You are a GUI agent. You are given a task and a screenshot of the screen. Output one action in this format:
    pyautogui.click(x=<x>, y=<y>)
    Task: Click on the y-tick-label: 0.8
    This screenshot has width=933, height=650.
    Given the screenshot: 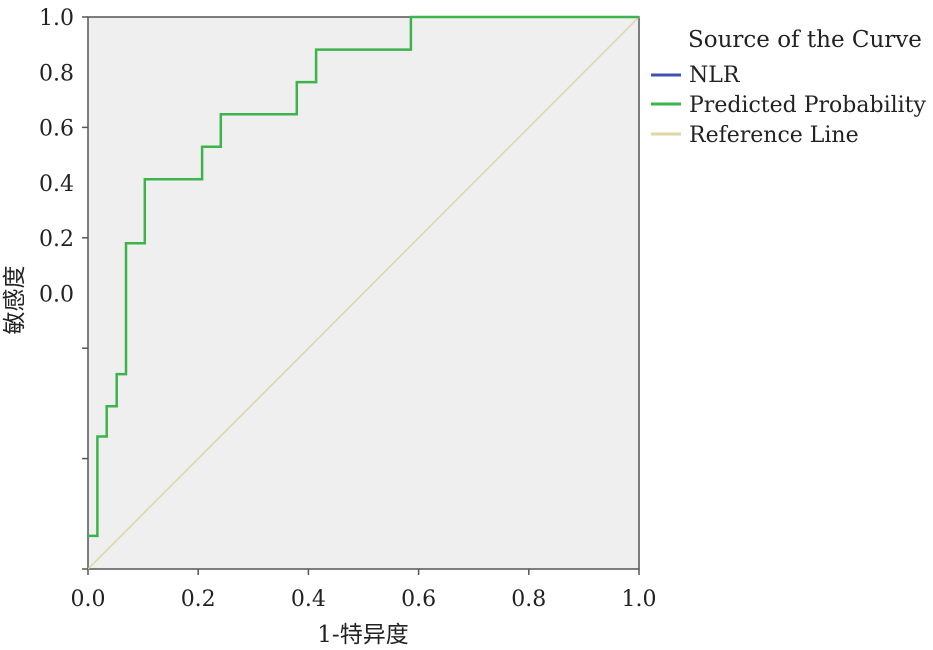 What is the action you would take?
    pyautogui.click(x=56, y=73)
    